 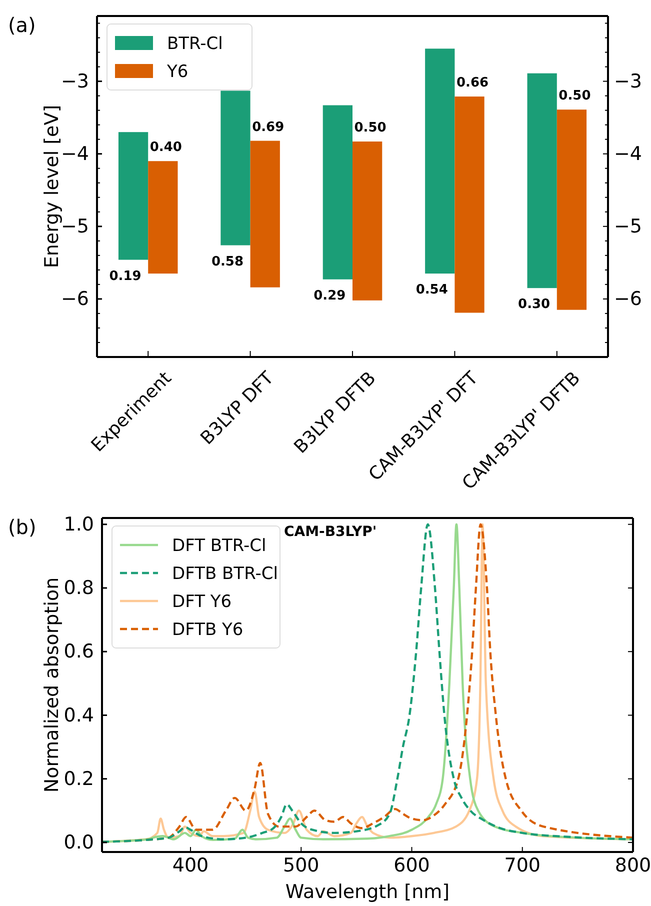 What do you see at coordinates (177, 72) in the screenshot?
I see `legend-label: Y6` at bounding box center [177, 72].